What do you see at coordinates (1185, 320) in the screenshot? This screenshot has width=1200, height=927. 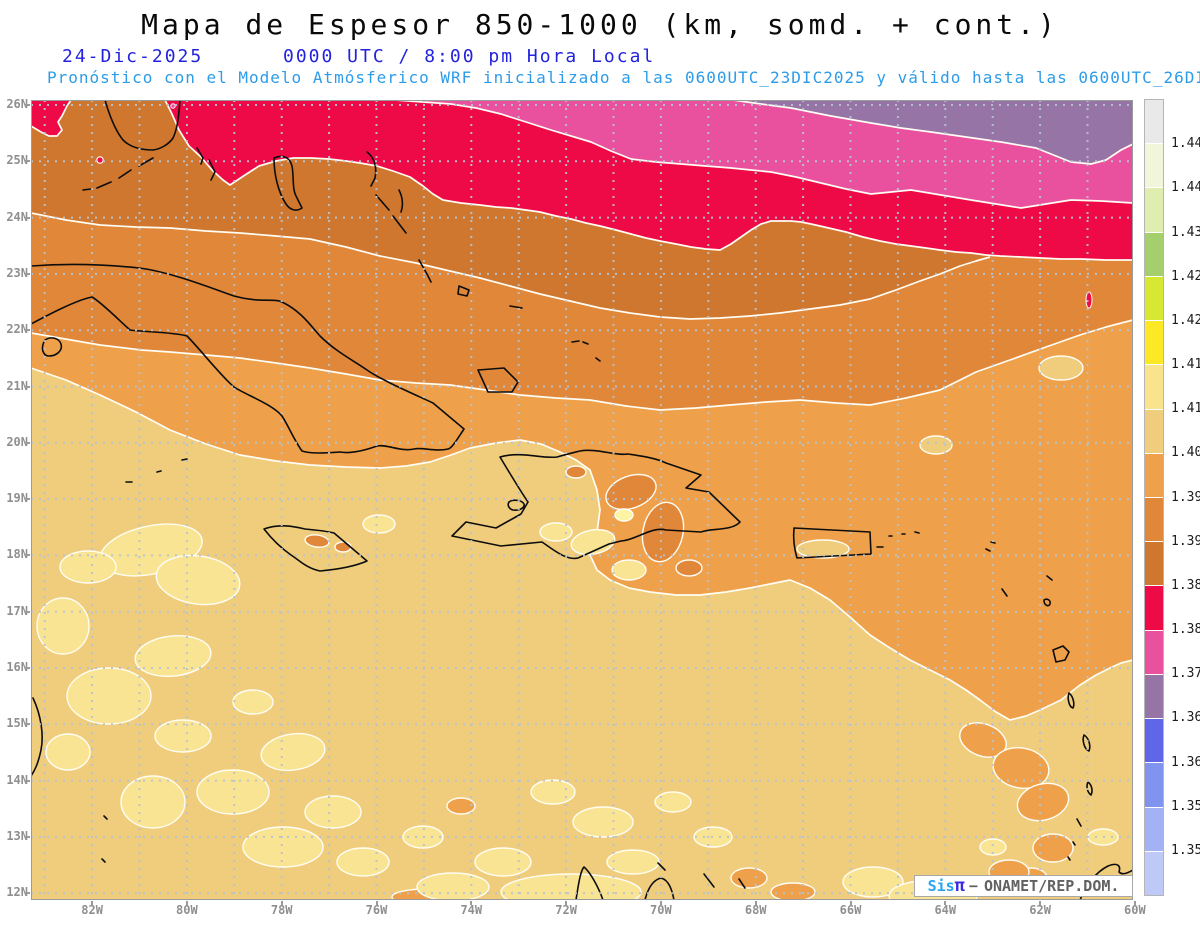 I see `colorbar-label-1.422: 1.422` at bounding box center [1185, 320].